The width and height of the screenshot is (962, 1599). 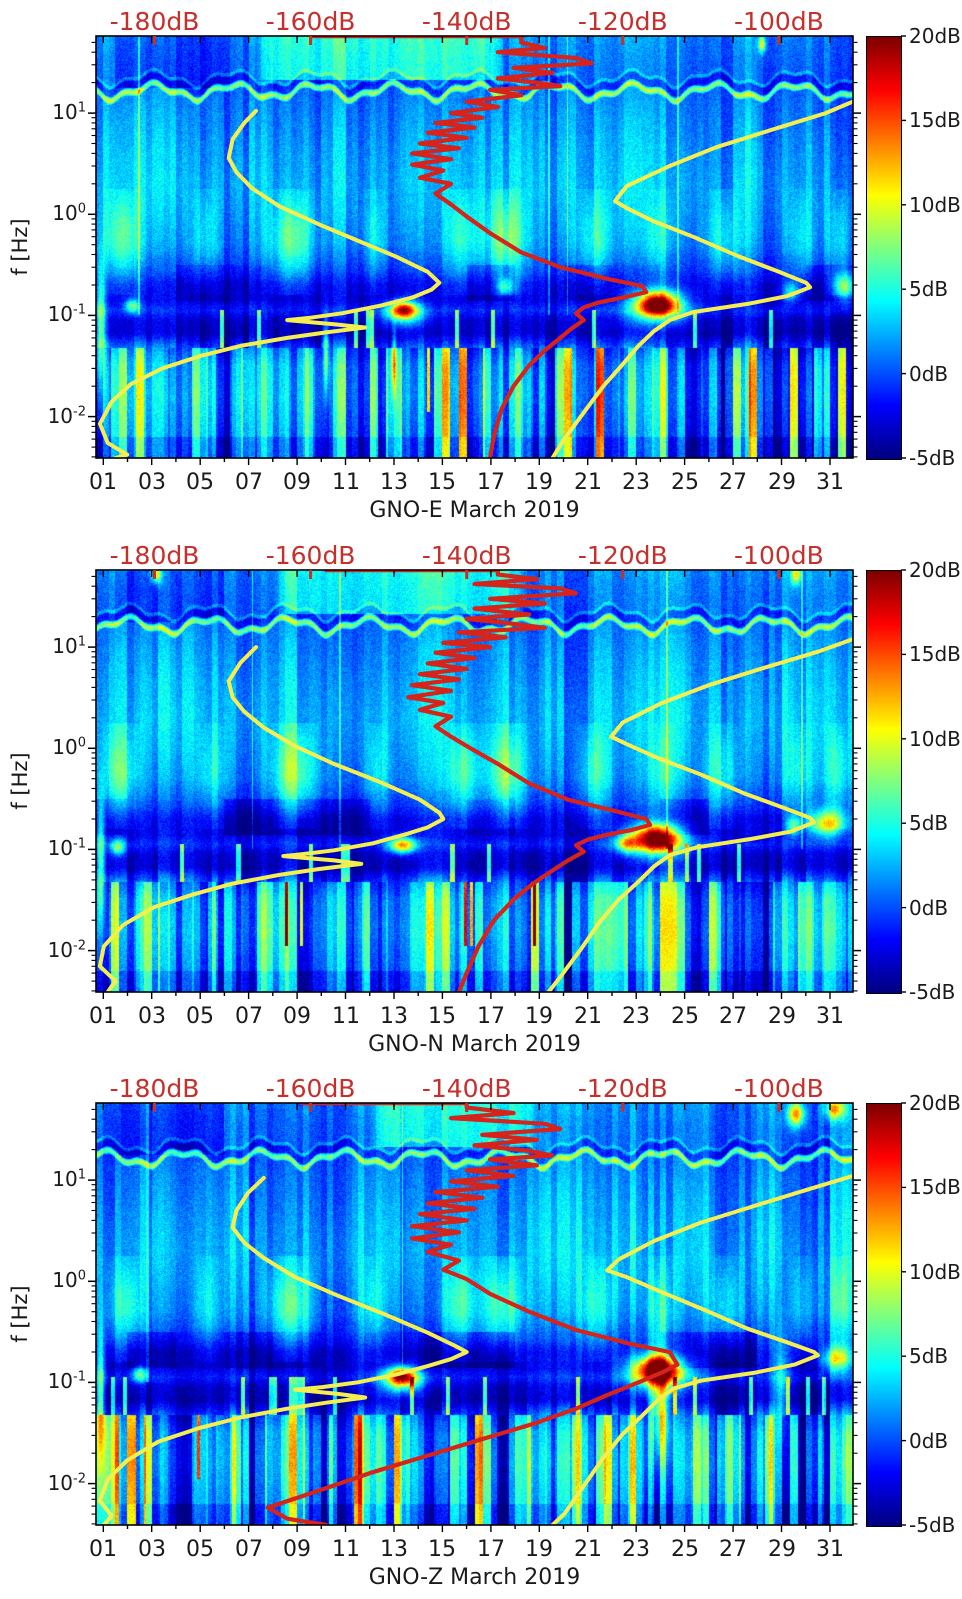 What do you see at coordinates (474, 1044) in the screenshot?
I see `panel-title: GNO-N March 2019` at bounding box center [474, 1044].